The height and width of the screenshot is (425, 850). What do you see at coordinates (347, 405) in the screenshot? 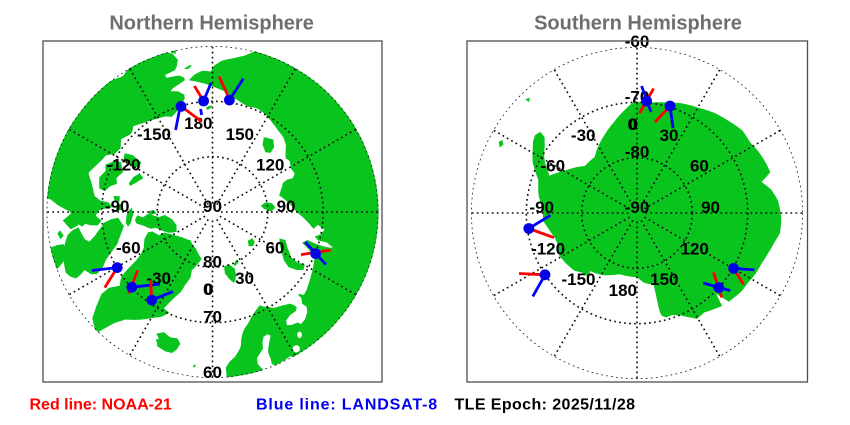
I see `svg-text: Blue line: LANDSAT-8` at bounding box center [347, 405].